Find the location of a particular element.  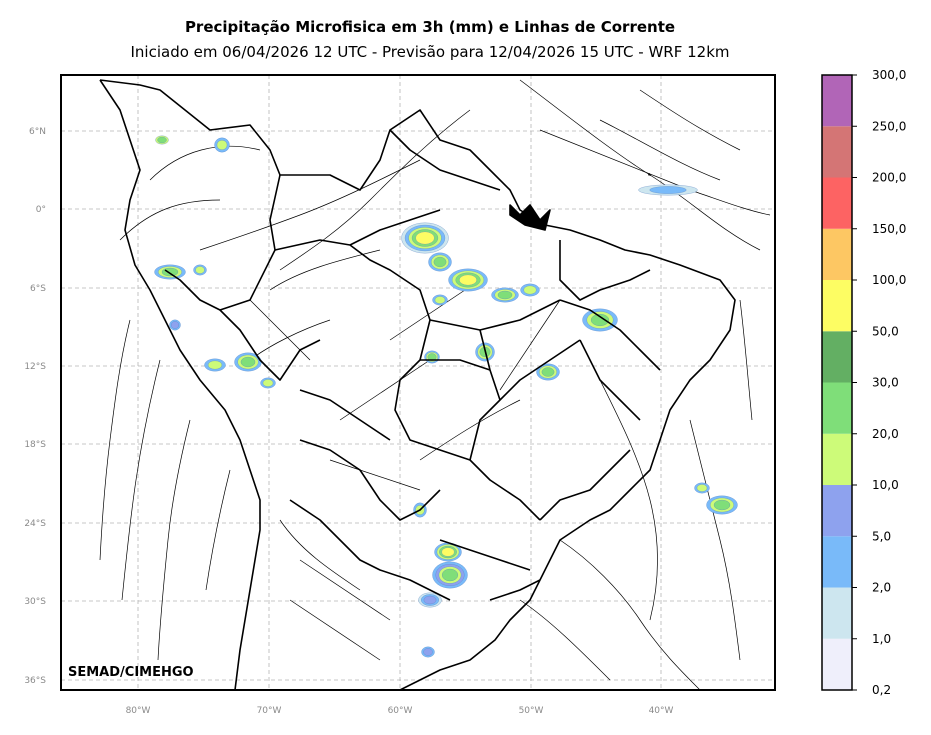

lon-tick-label: 40°W is located at coordinates (661, 711).